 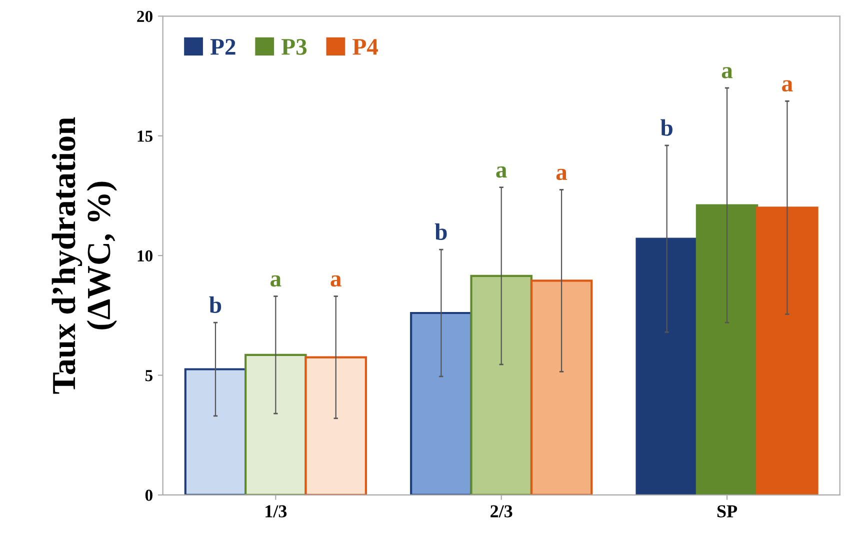 I want to click on y-tick-label: 5, so click(x=148, y=376).